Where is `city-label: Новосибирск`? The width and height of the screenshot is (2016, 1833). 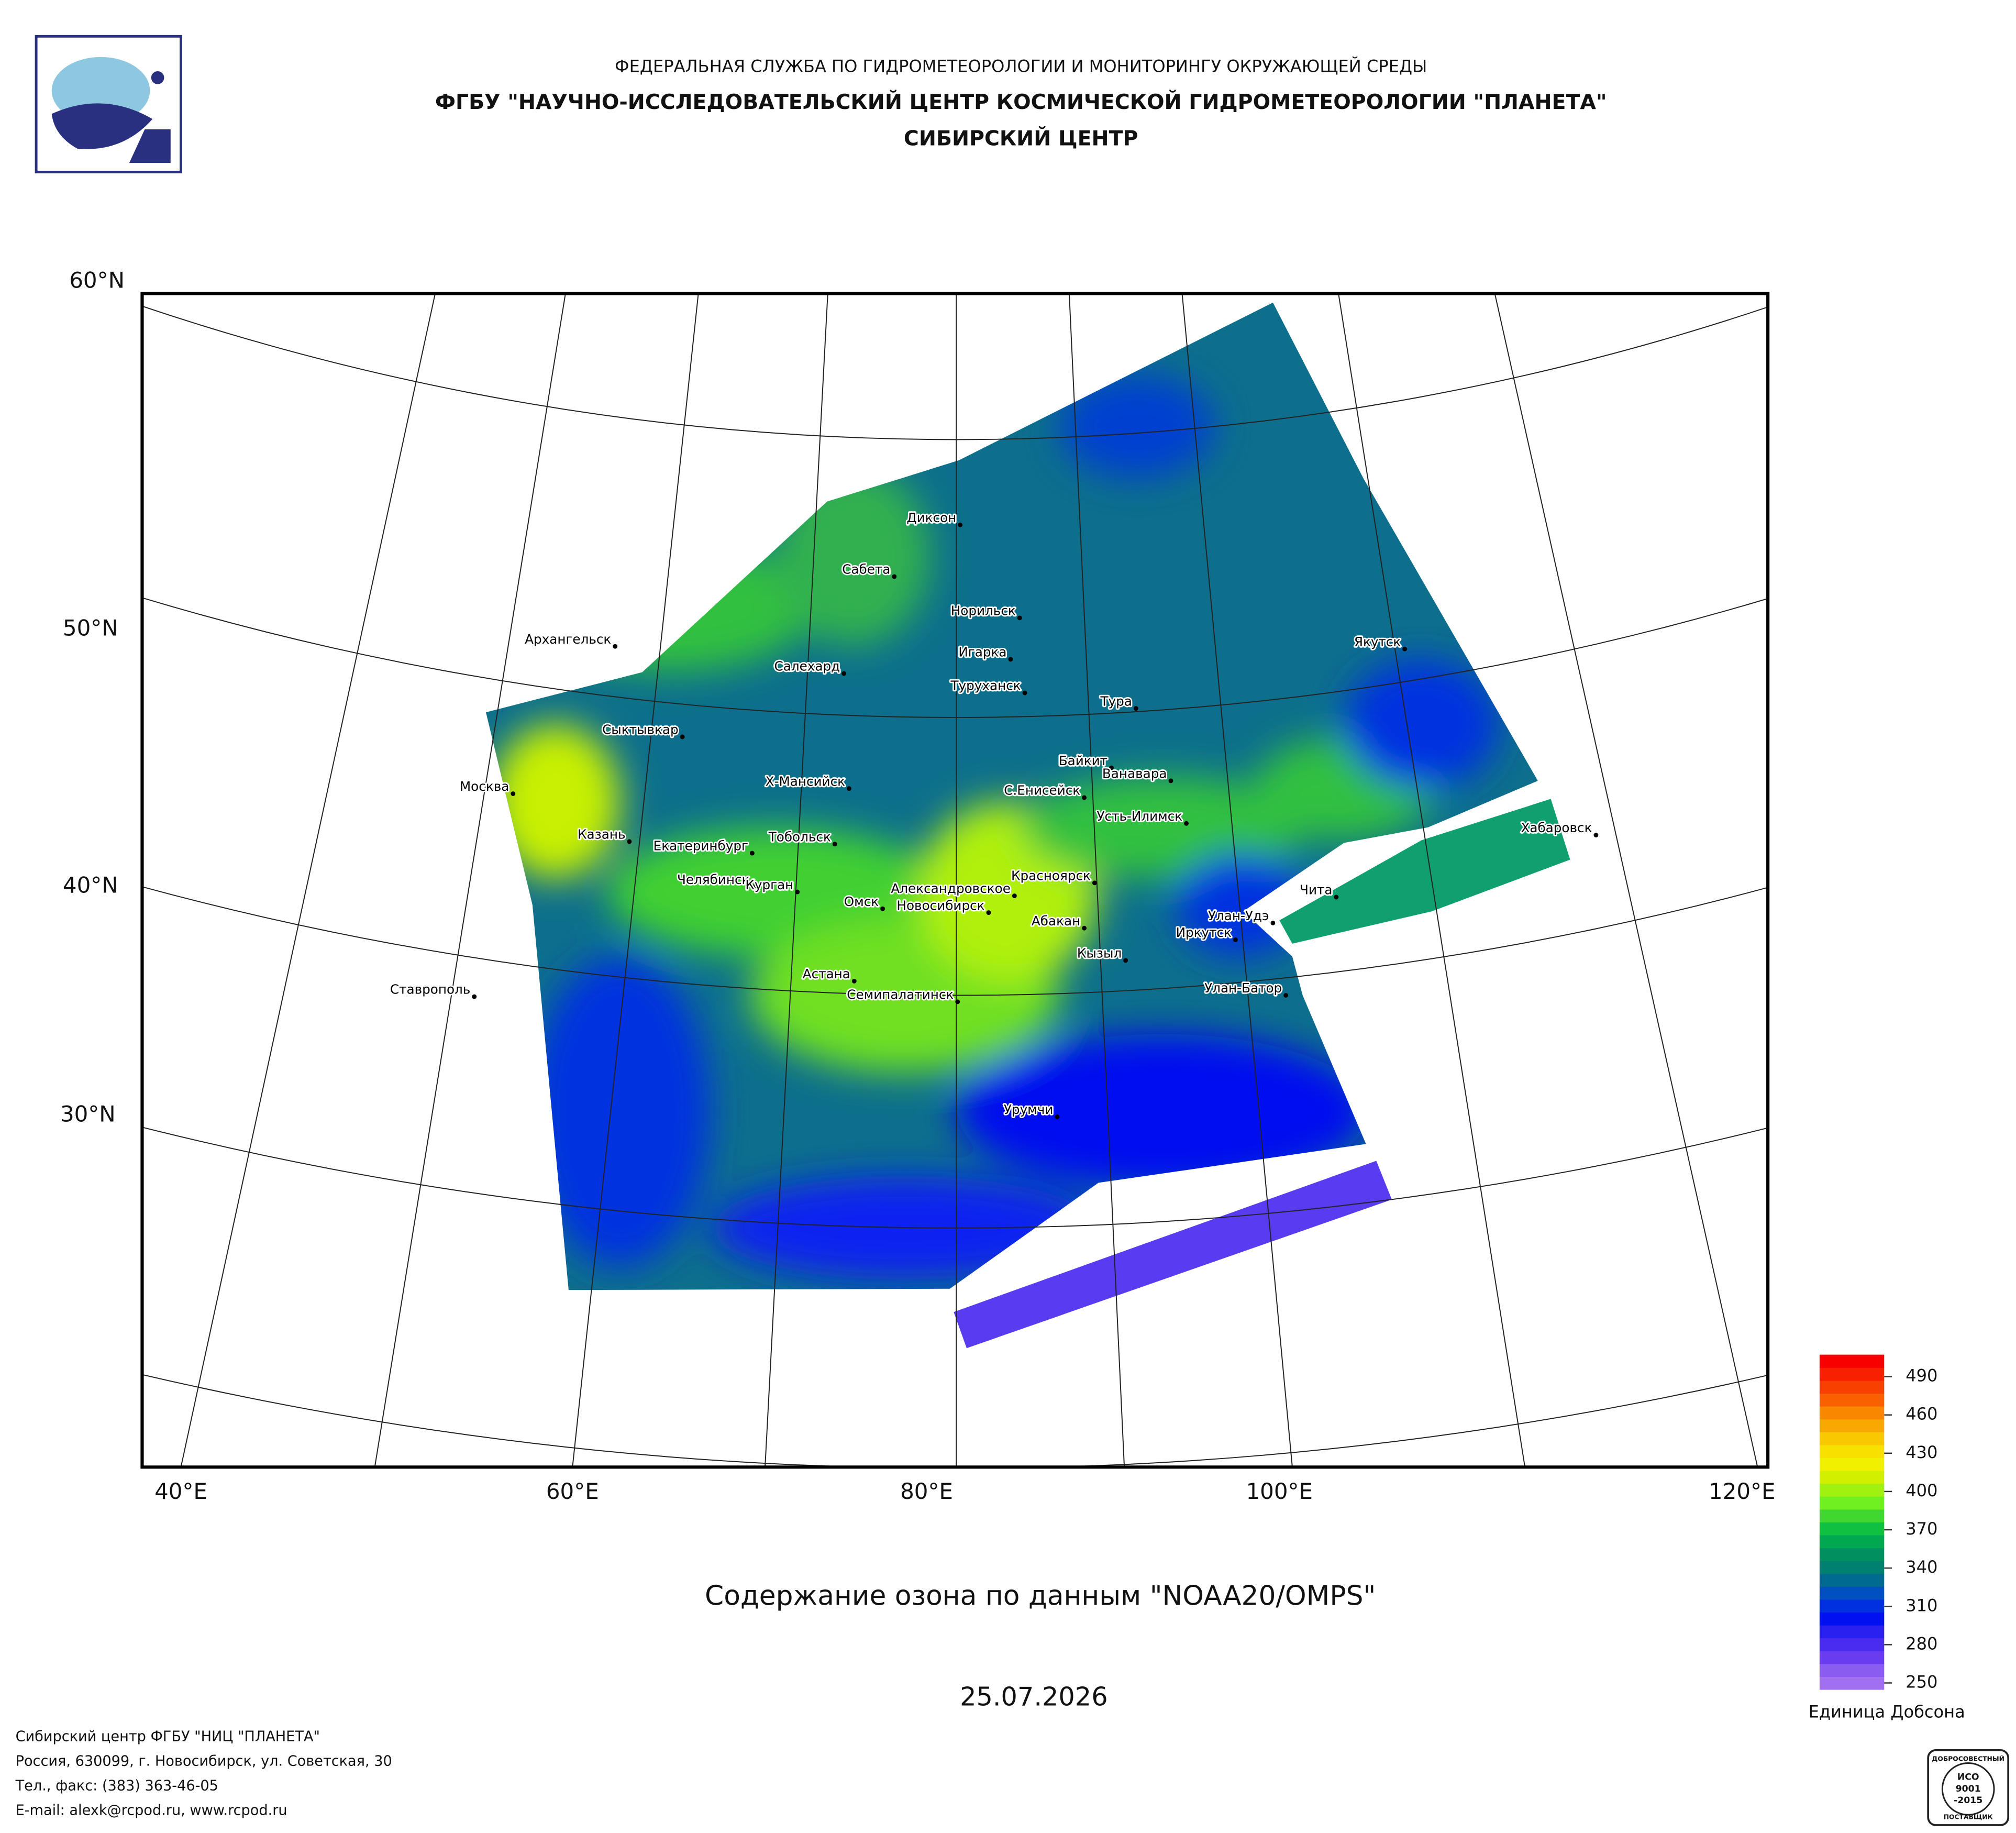
city-label: Новосибирск is located at coordinates (940, 905).